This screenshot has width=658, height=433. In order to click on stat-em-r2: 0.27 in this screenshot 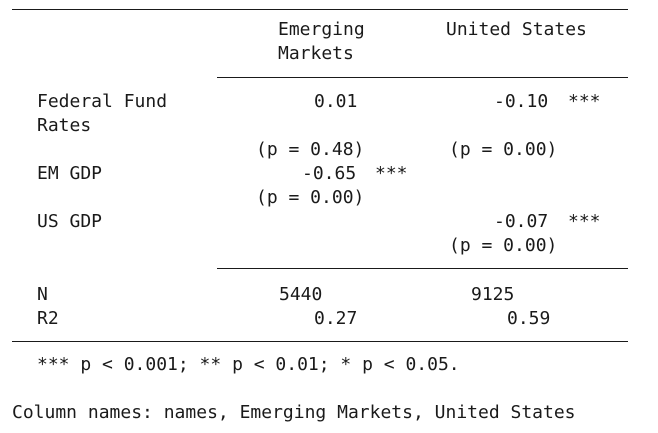, I will do `click(336, 318)`.